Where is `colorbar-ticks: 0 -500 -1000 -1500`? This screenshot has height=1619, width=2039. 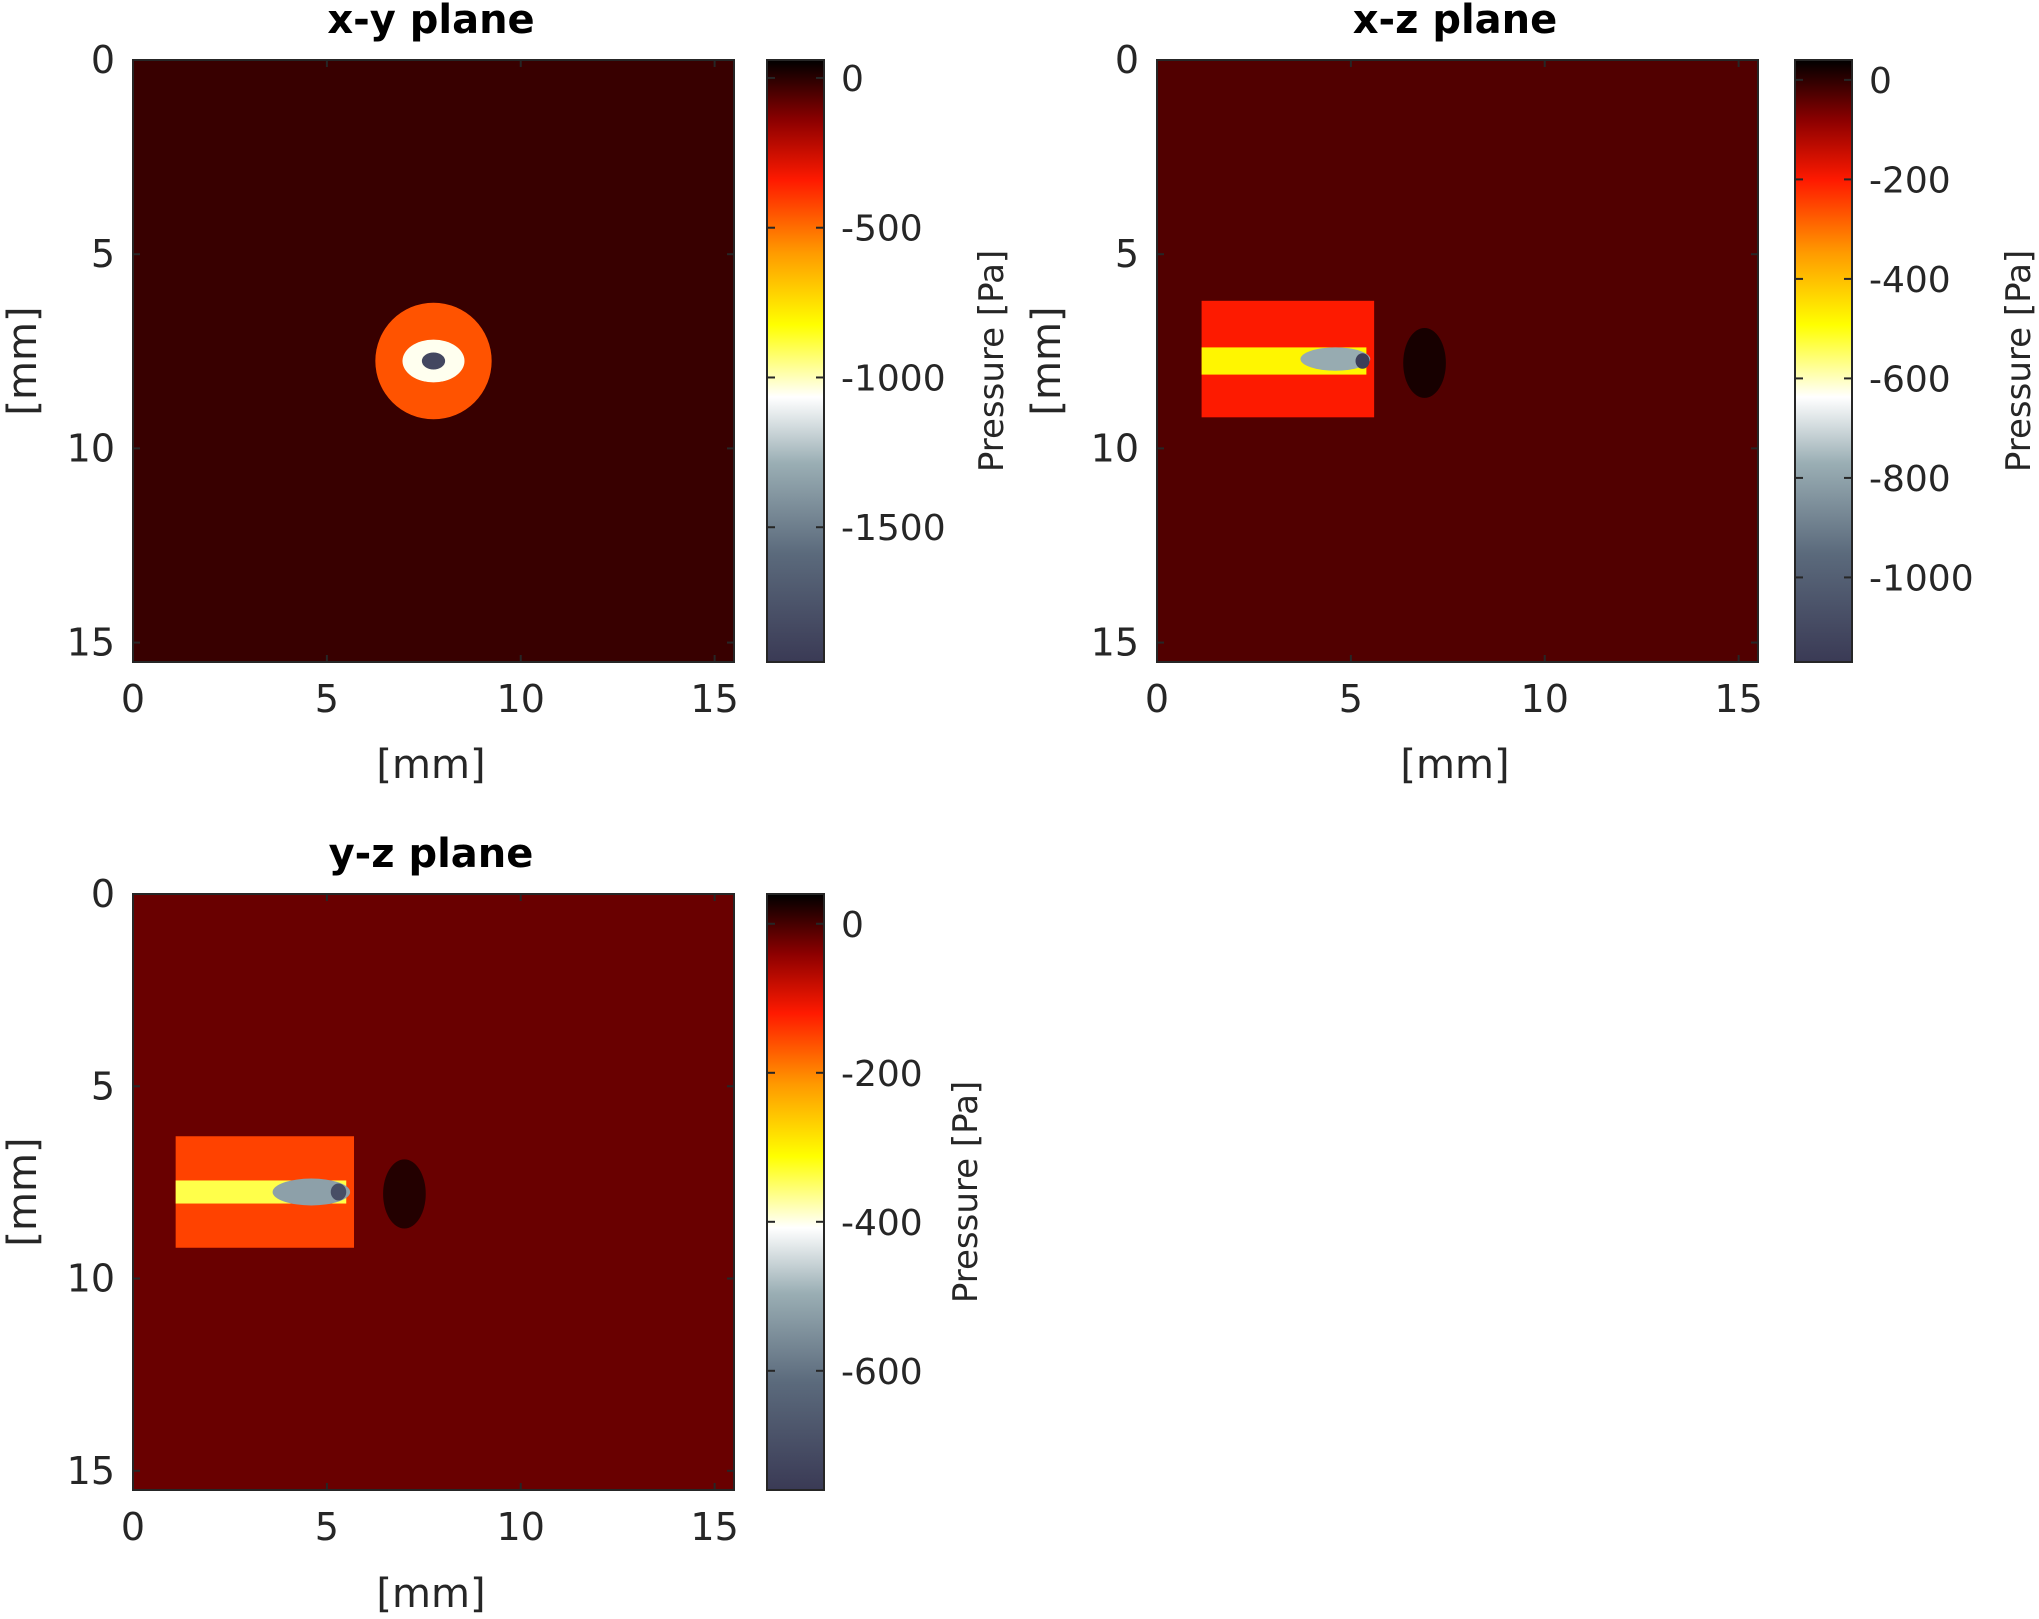
colorbar-ticks: 0 -500 -1000 -1500 is located at coordinates (856, 304).